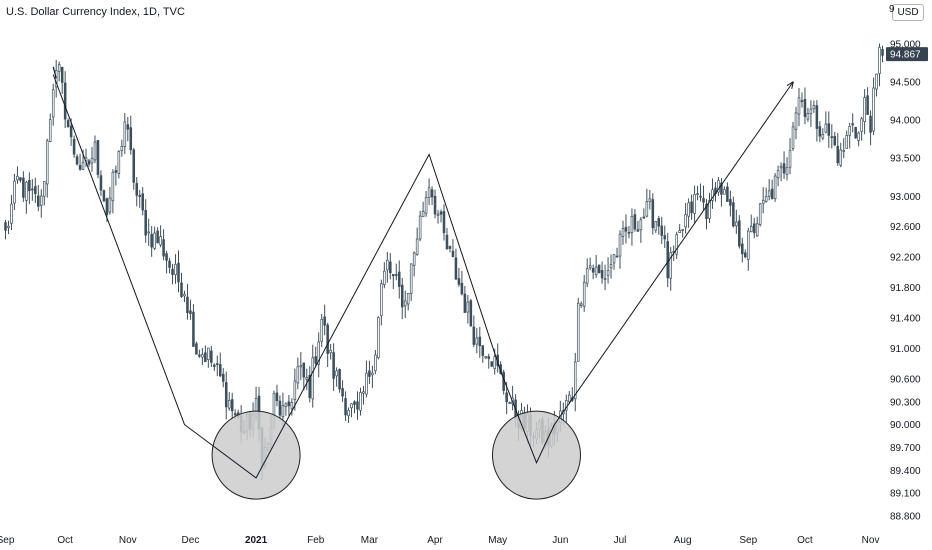  What do you see at coordinates (54, 72) in the screenshot?
I see `pattern-start-arrow` at bounding box center [54, 72].